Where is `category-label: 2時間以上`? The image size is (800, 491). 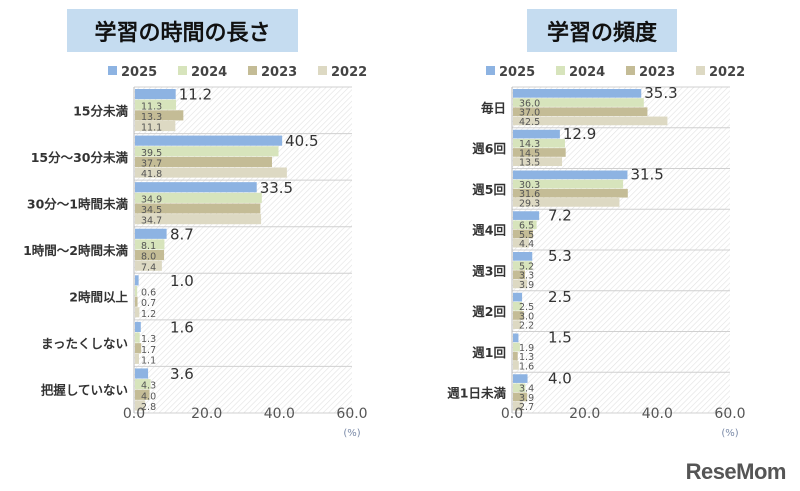
category-label: 2時間以上 is located at coordinates (98, 297).